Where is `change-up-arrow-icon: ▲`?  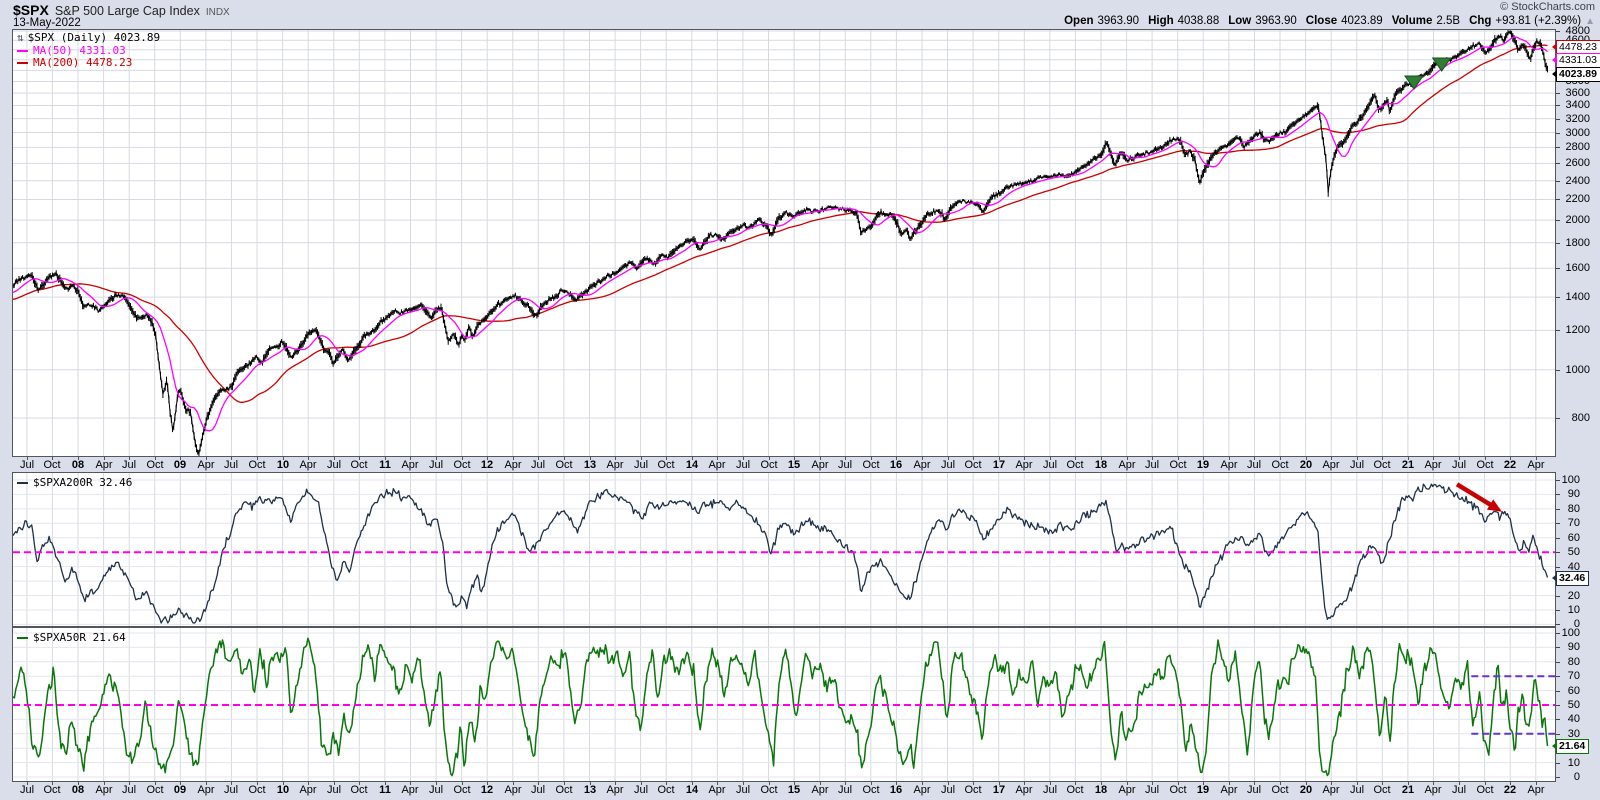 change-up-arrow-icon: ▲ is located at coordinates (1590, 21).